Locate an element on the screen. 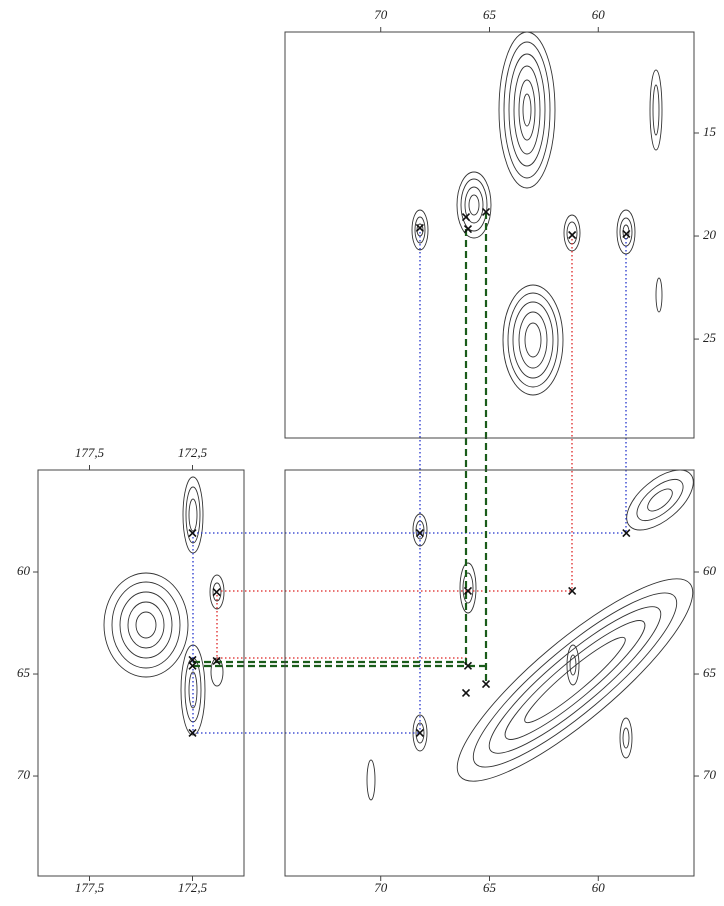 The height and width of the screenshot is (906, 724). y-tick-label: 20 is located at coordinates (710, 234).